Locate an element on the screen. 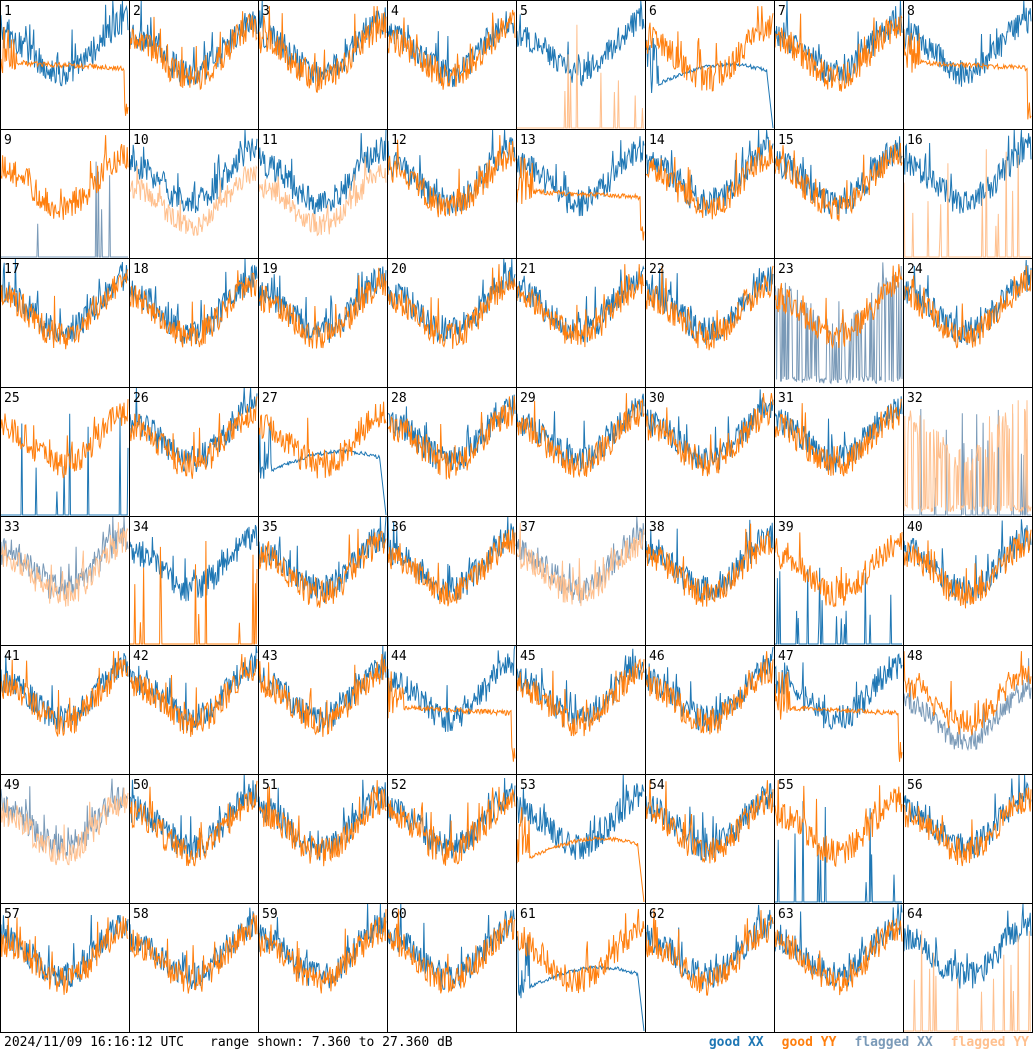 The height and width of the screenshot is (1053, 1033). panel-28: 28 is located at coordinates (452, 452).